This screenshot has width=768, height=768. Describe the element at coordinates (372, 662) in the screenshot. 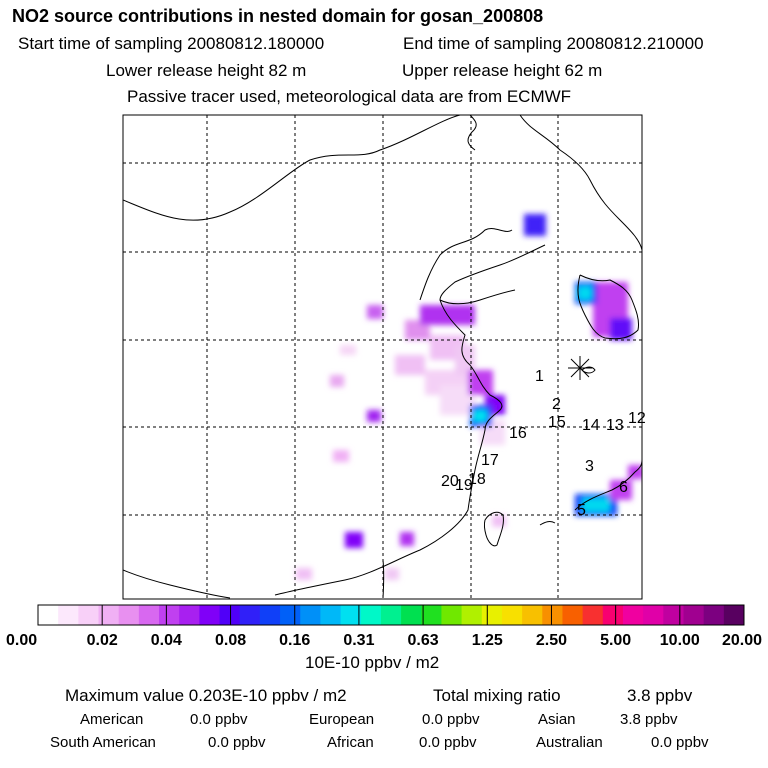

I see `units-label: 10E-10 ppbv / m2` at that location.